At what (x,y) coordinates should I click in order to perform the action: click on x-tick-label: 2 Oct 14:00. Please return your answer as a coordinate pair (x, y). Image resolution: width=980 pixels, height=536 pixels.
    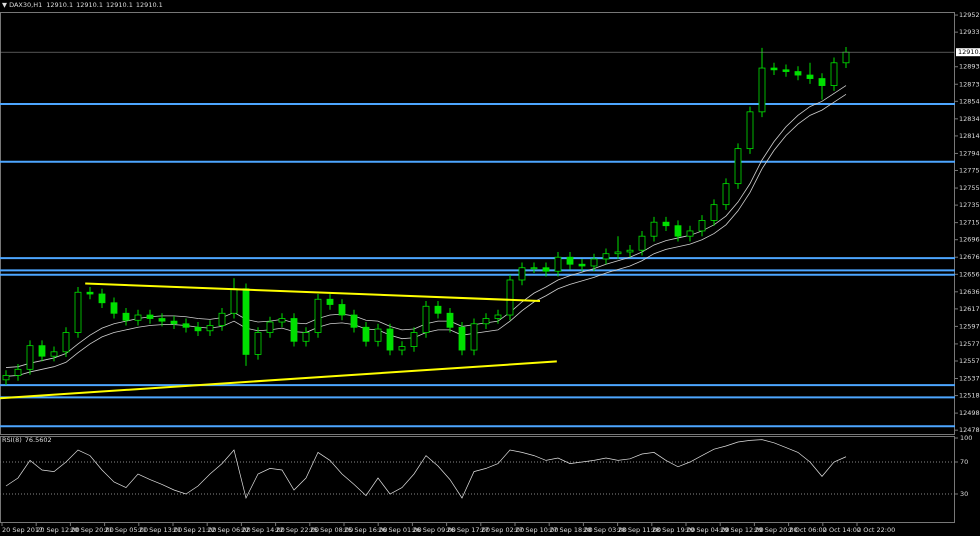
    Looking at the image, I should click on (842, 530).